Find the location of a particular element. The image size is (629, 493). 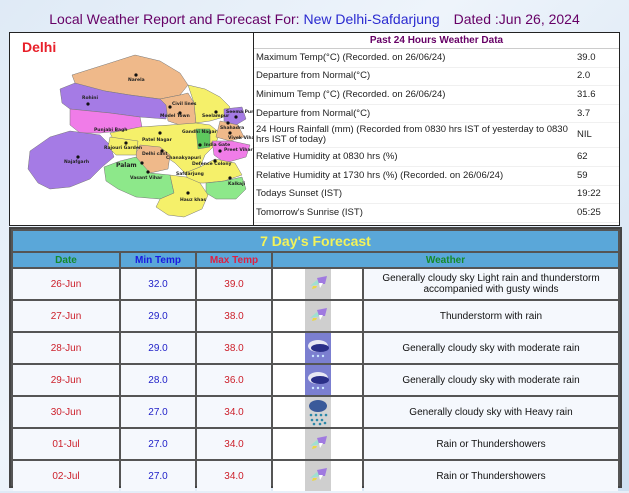

forecast-date: 29-Jun is located at coordinates (66, 380).